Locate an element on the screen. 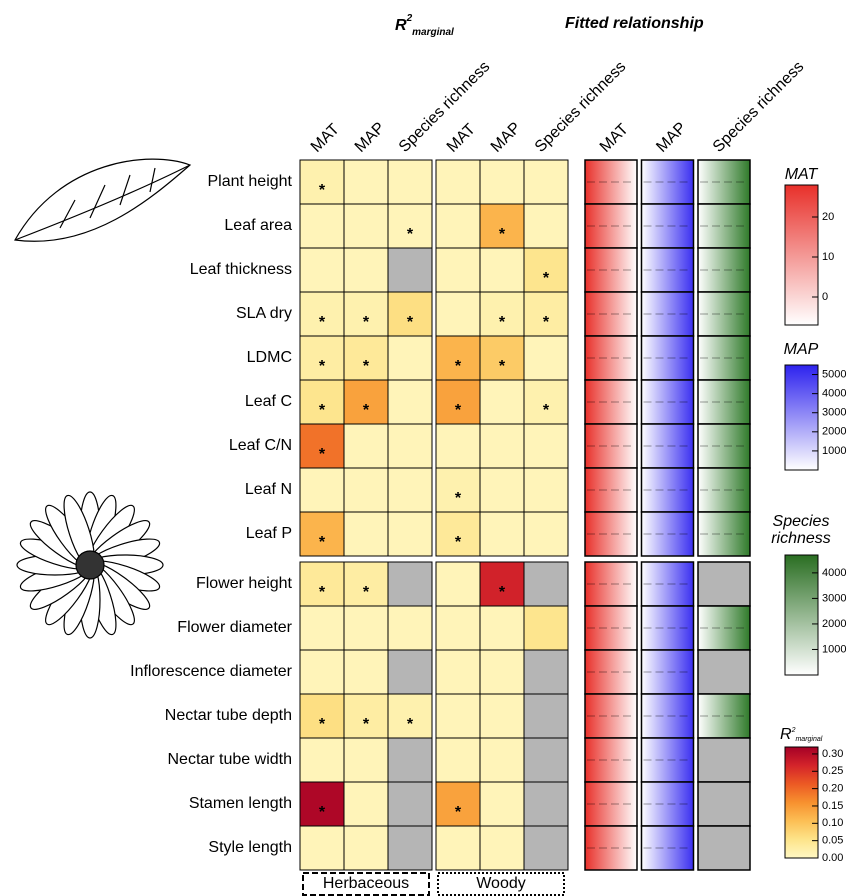 Image resolution: width=847 pixels, height=896 pixels. row-label: Plant height is located at coordinates (249, 181).